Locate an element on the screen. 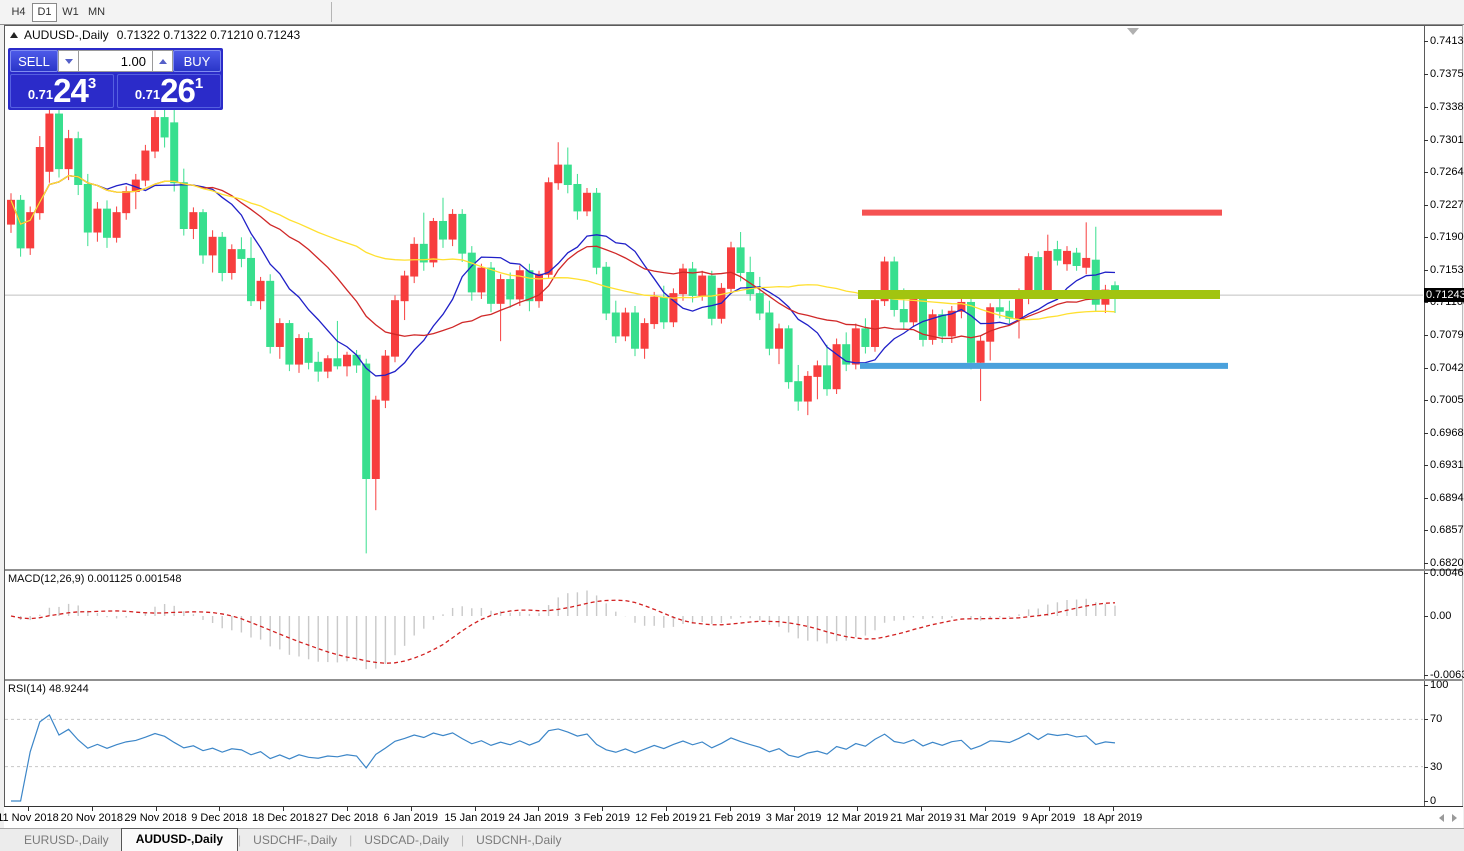  rsi-axis-label: 70 is located at coordinates (1436, 719).